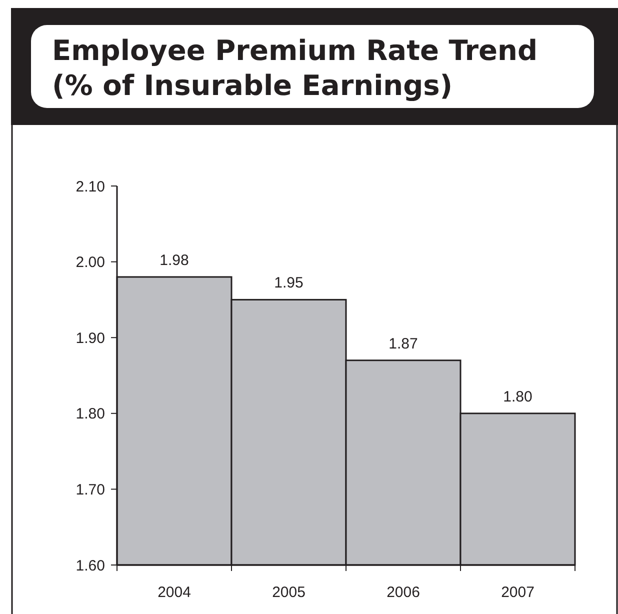  What do you see at coordinates (90, 263) in the screenshot?
I see `y-tick-label: 2.00` at bounding box center [90, 263].